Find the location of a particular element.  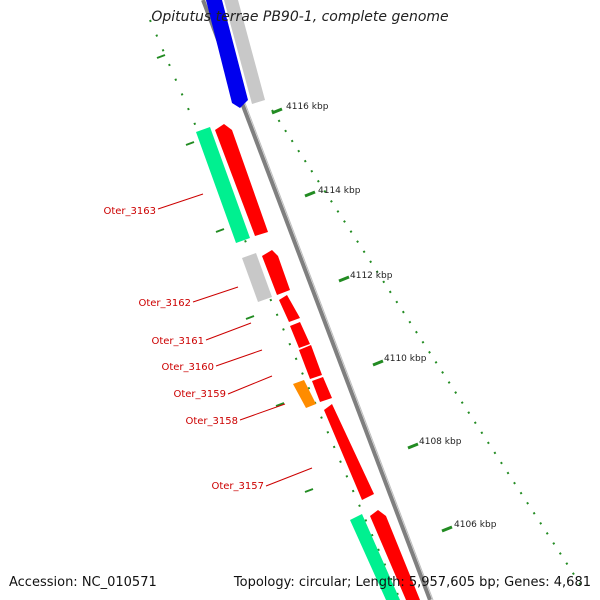

gene-label: Oter_3157 is located at coordinates (237, 486).